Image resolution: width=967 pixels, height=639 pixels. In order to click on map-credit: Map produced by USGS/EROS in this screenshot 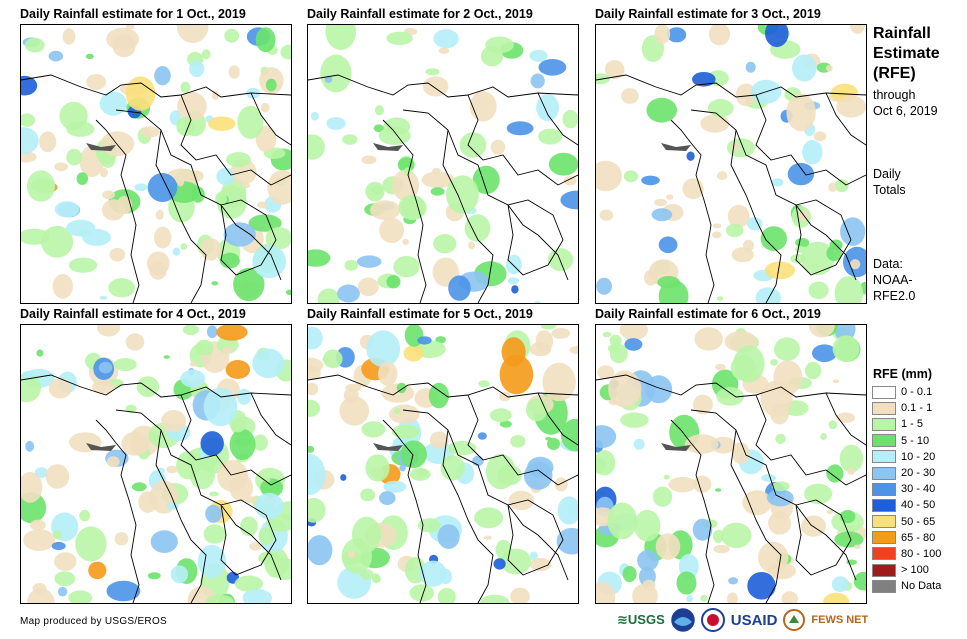, I will do `click(94, 621)`.